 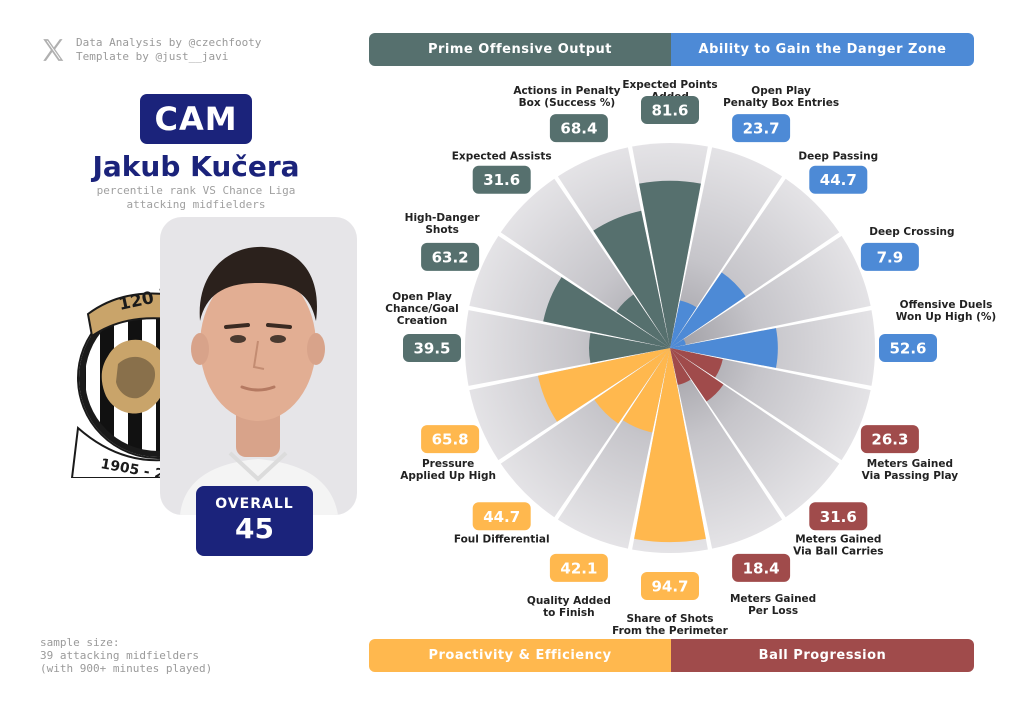 I want to click on overall-label: OVERALL, so click(x=254, y=504).